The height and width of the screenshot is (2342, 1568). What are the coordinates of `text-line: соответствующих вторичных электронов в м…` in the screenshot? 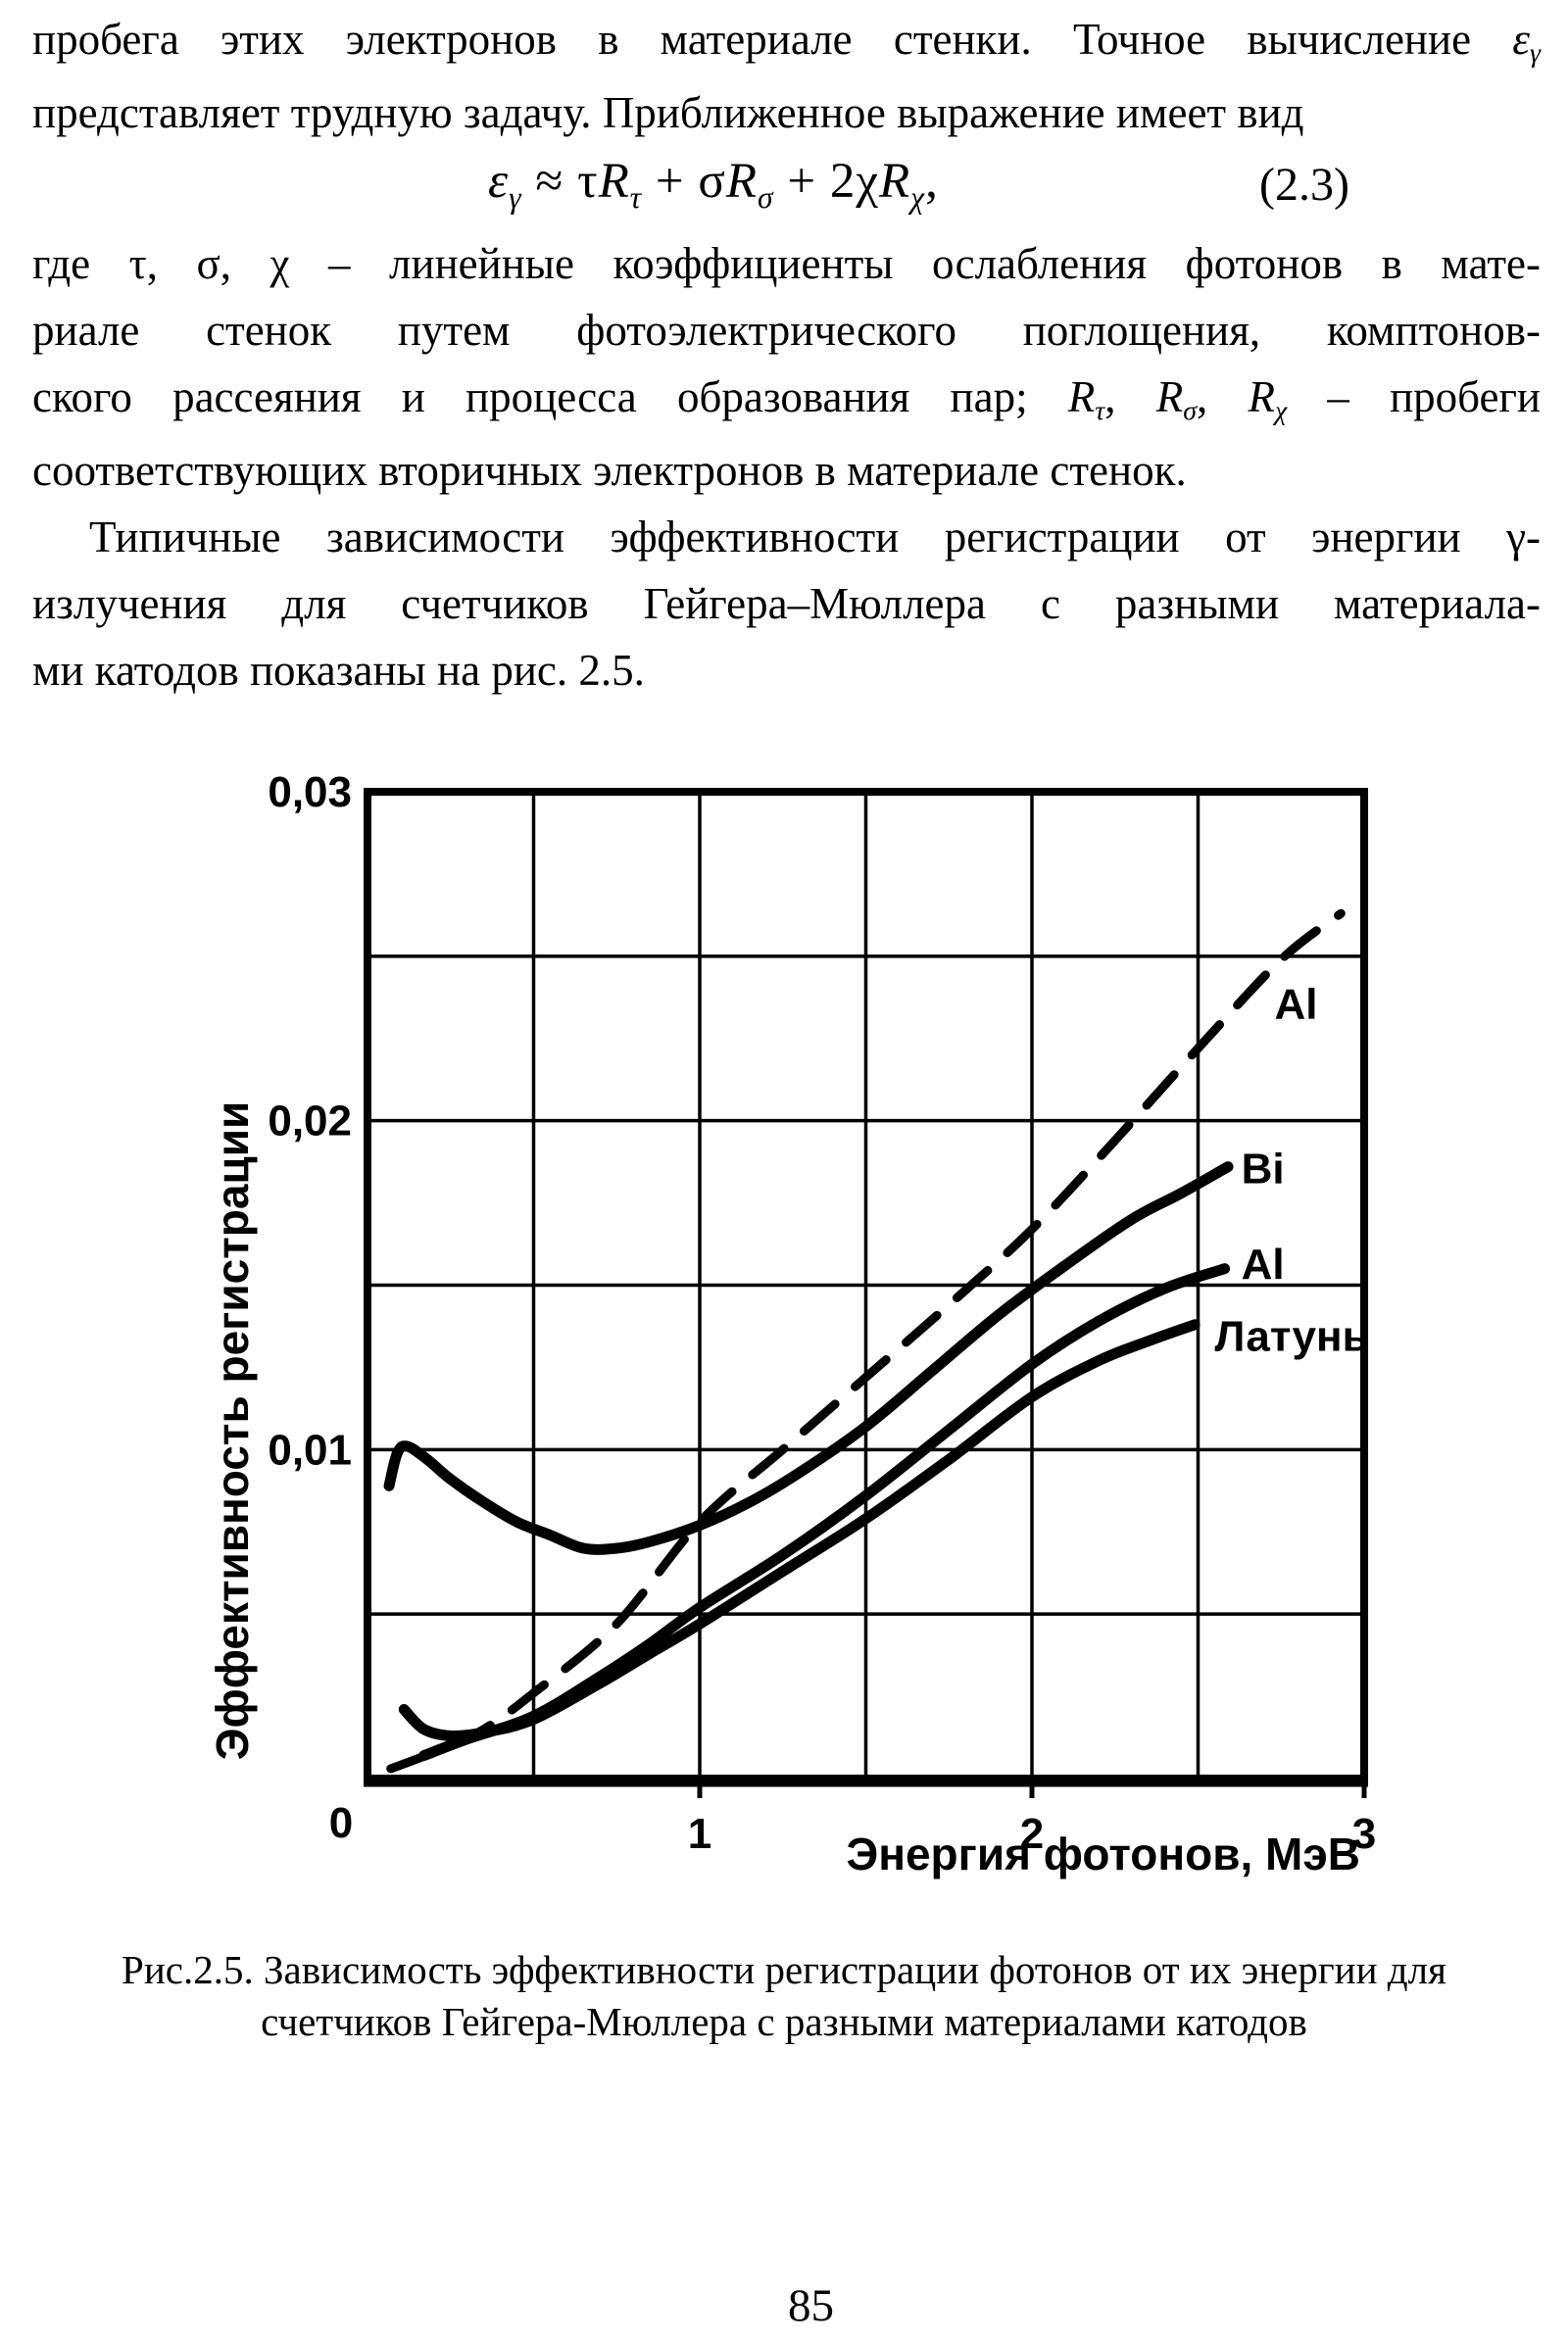 It's located at (786, 470).